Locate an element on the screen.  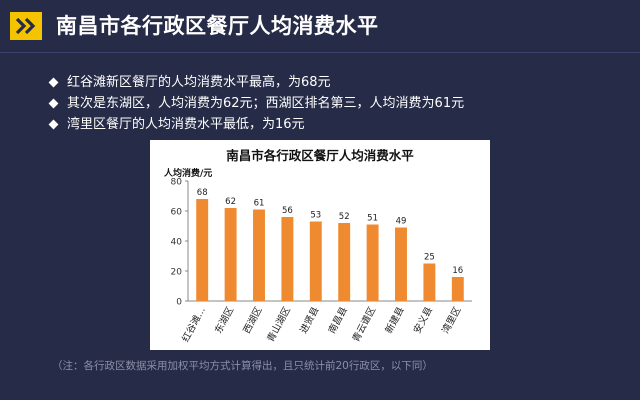
header-divider is located at coordinates (320, 52).